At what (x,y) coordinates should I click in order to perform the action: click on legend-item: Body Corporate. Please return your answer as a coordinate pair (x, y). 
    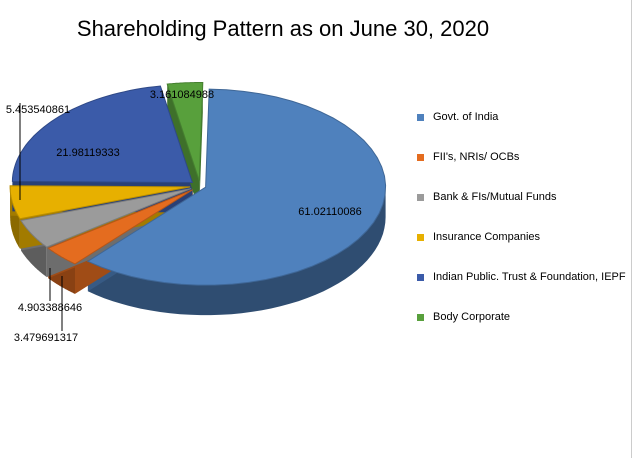
    Looking at the image, I should click on (522, 330).